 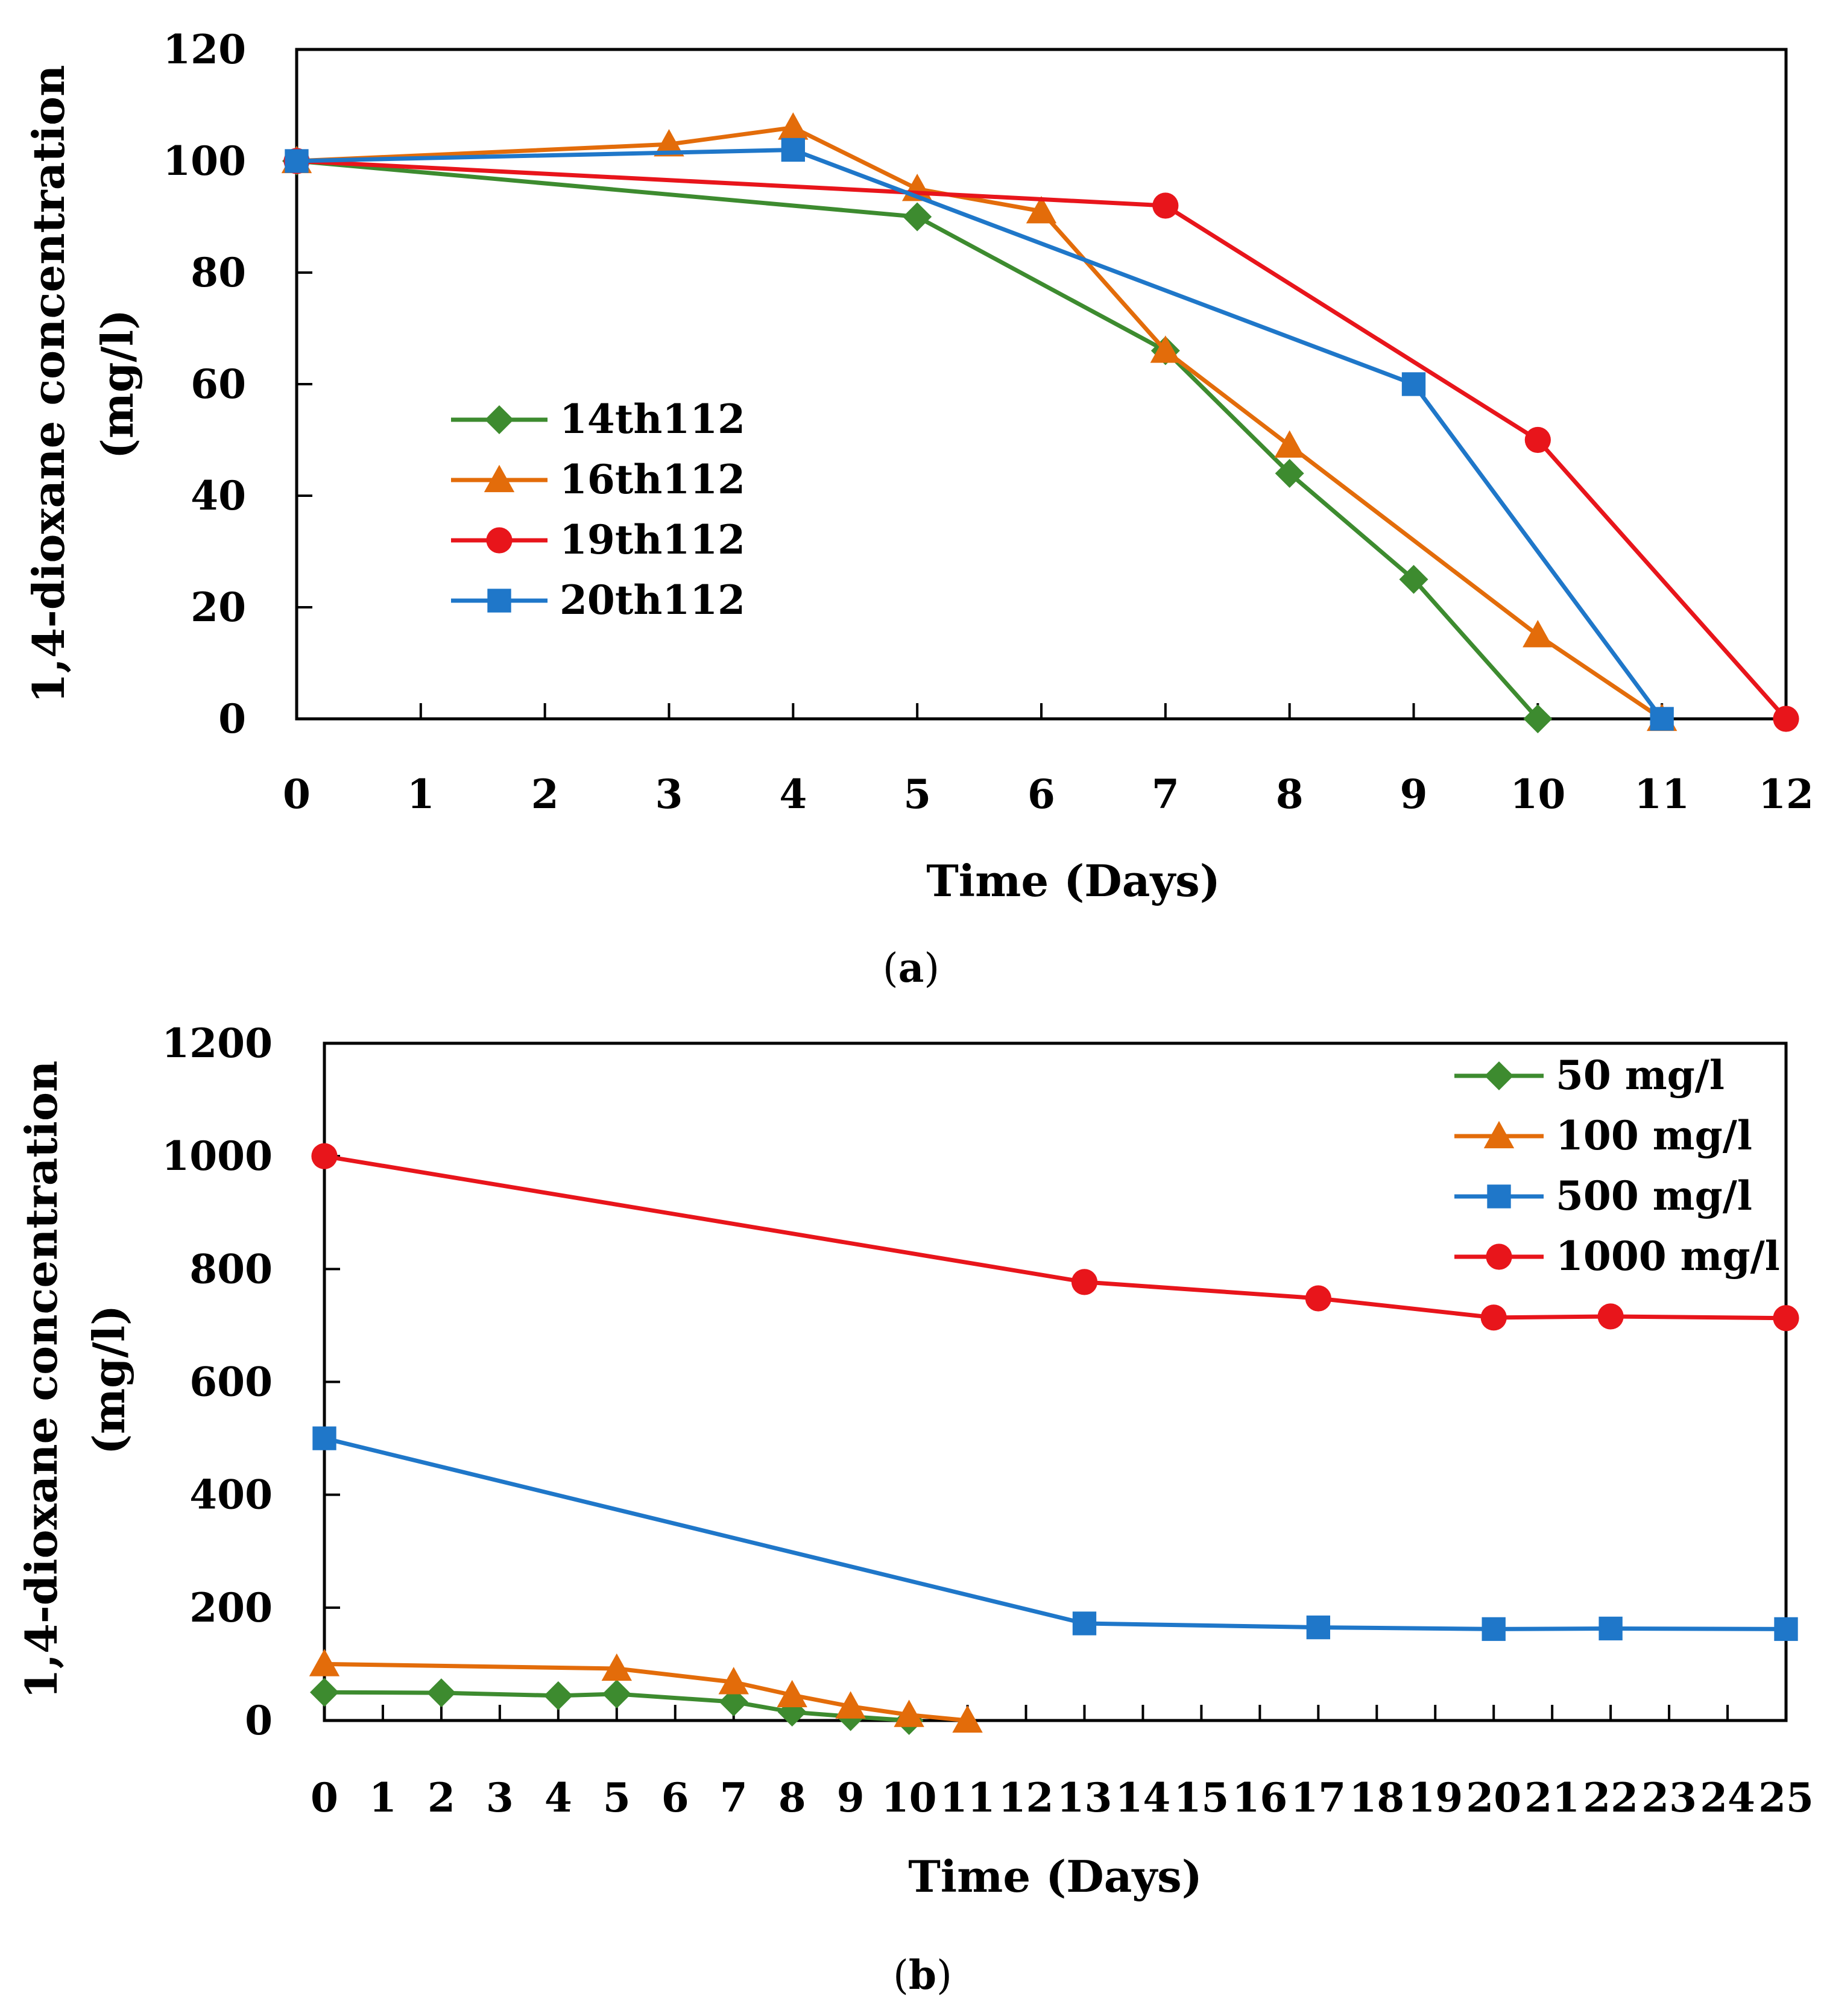 What do you see at coordinates (917, 794) in the screenshot?
I see `x-tick-label: 5` at bounding box center [917, 794].